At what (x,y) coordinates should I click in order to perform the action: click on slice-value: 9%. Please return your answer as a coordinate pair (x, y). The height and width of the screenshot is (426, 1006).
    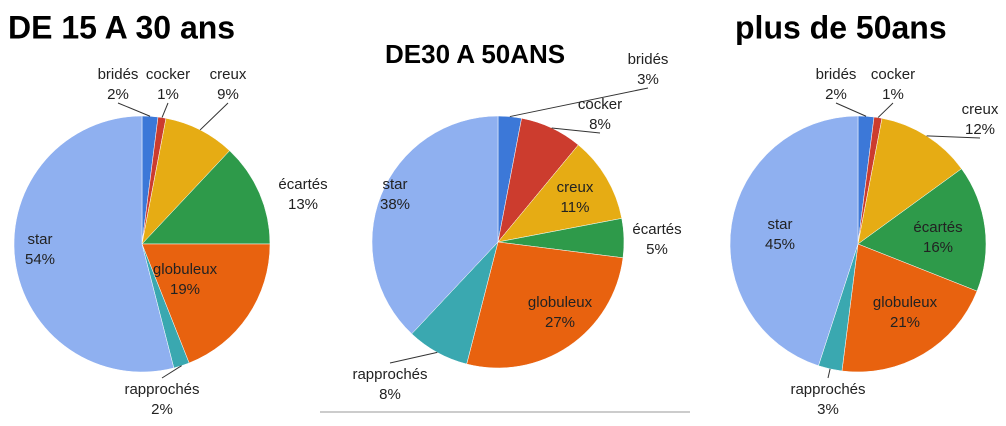
    Looking at the image, I should click on (228, 94).